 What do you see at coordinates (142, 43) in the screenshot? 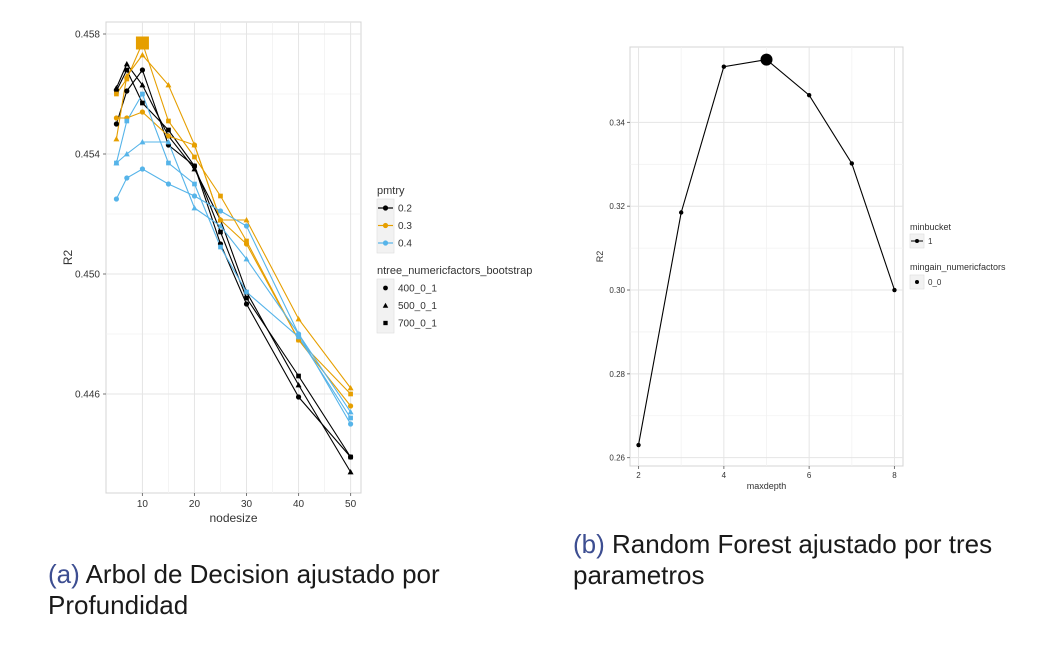
I see `chart-a-highlight-point` at bounding box center [142, 43].